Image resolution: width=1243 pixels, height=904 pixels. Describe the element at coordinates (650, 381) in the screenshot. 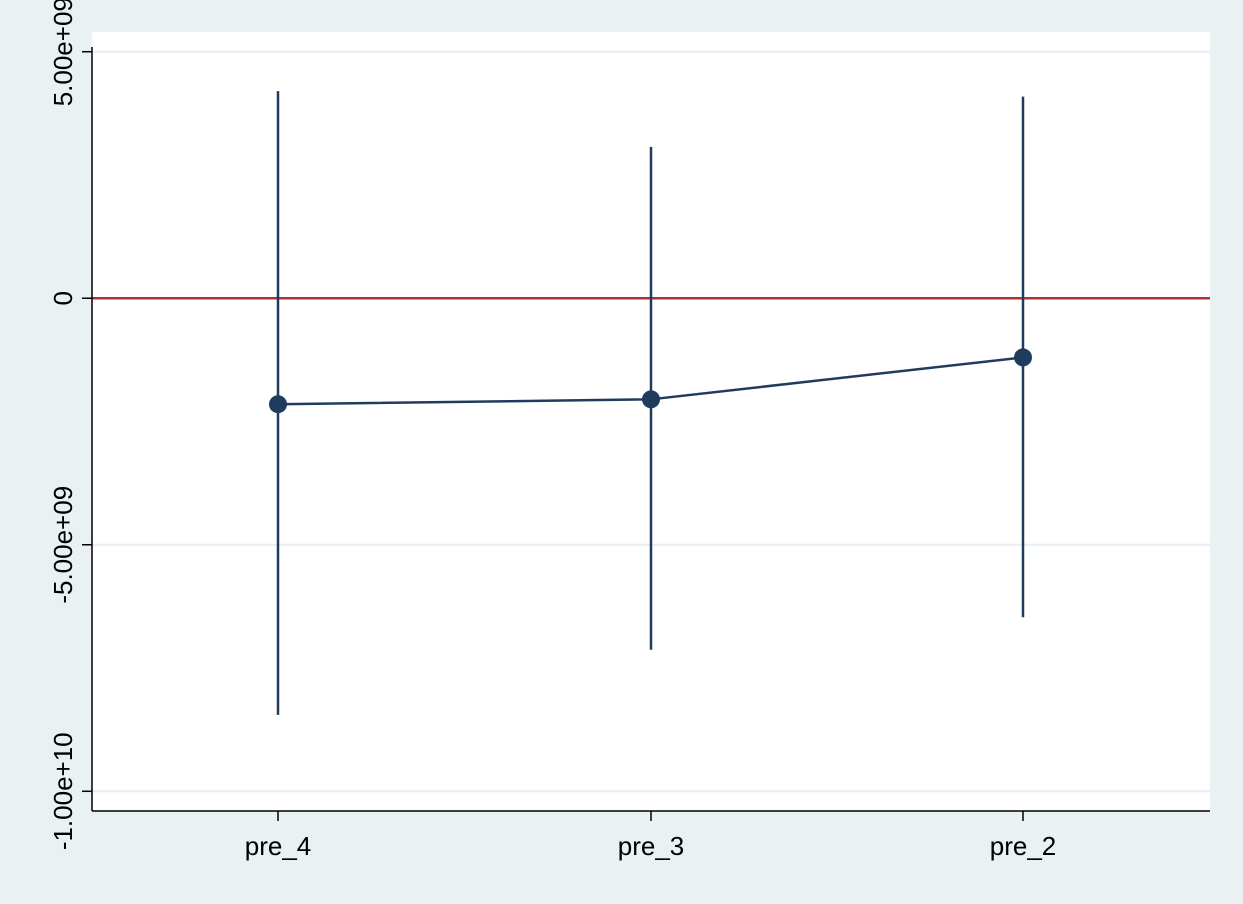

I see `data-points` at that location.